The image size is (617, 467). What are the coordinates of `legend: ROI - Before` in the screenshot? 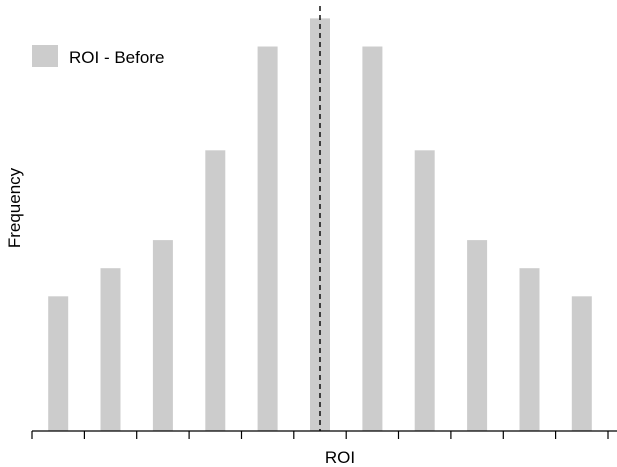 It's located at (98, 56).